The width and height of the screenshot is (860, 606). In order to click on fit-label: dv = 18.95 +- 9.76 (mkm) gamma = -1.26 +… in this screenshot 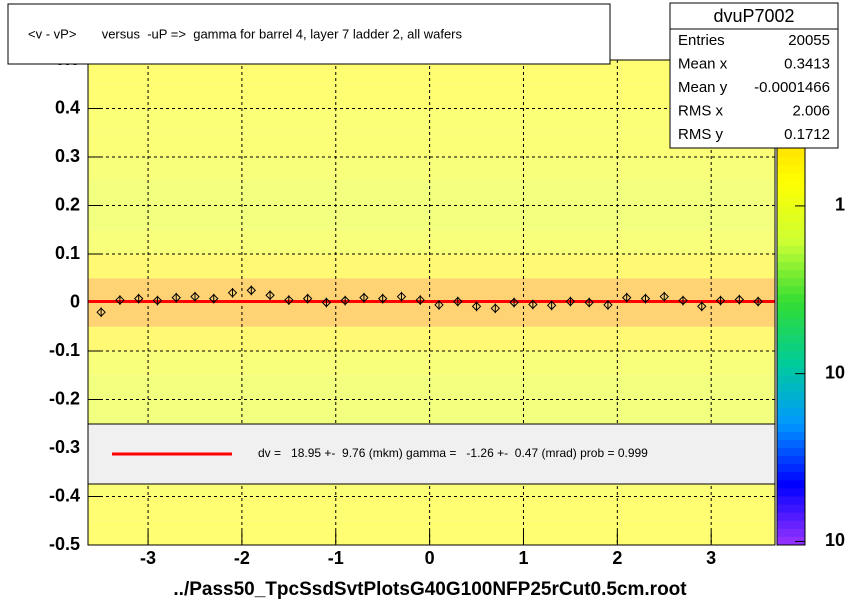, I will do `click(453, 453)`.